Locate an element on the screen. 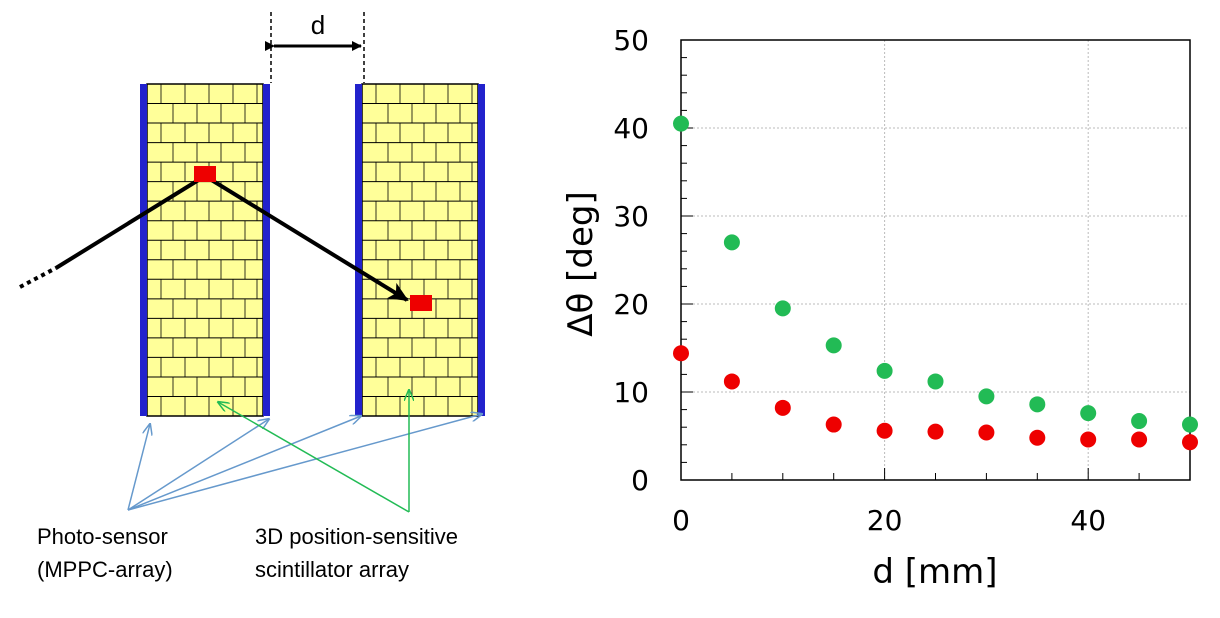 The width and height of the screenshot is (1220, 618). y-tick-label: 30 is located at coordinates (631, 216).